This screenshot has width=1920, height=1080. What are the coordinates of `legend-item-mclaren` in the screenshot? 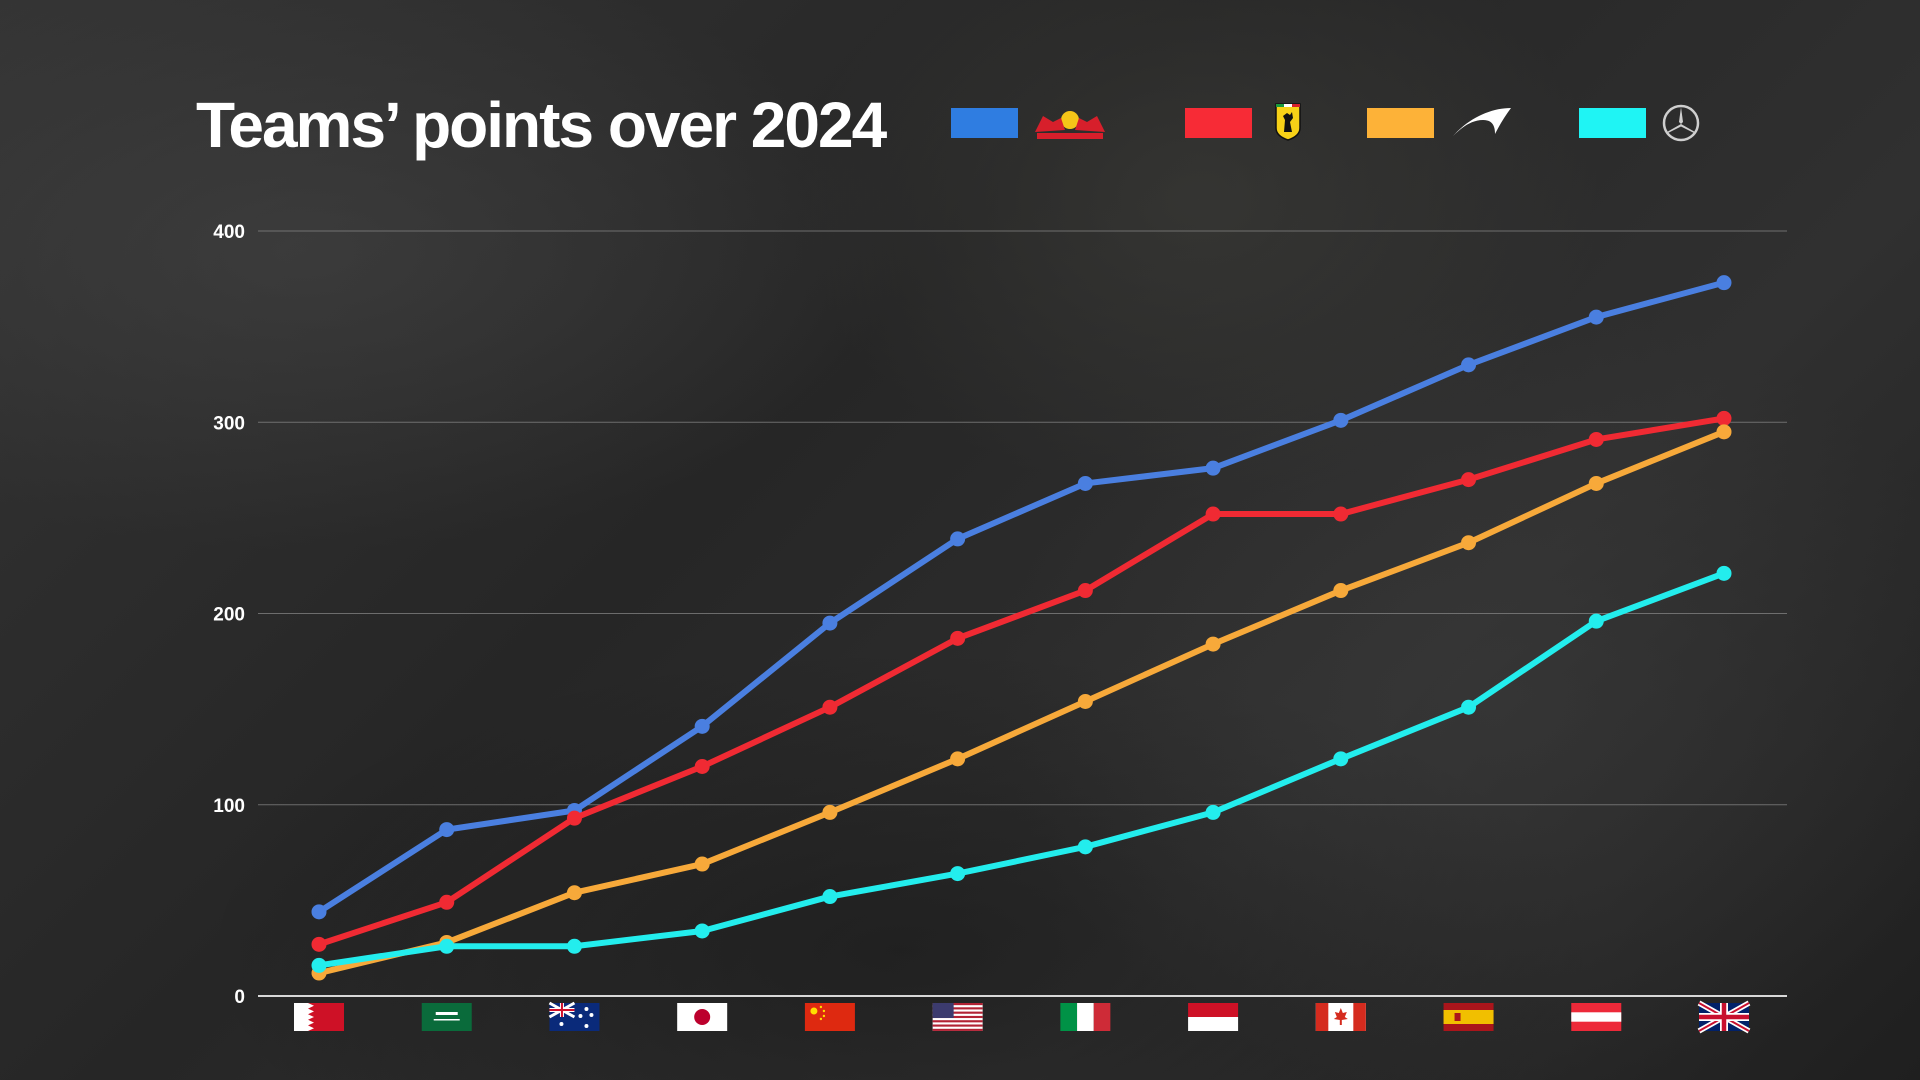 It's located at (1447, 125).